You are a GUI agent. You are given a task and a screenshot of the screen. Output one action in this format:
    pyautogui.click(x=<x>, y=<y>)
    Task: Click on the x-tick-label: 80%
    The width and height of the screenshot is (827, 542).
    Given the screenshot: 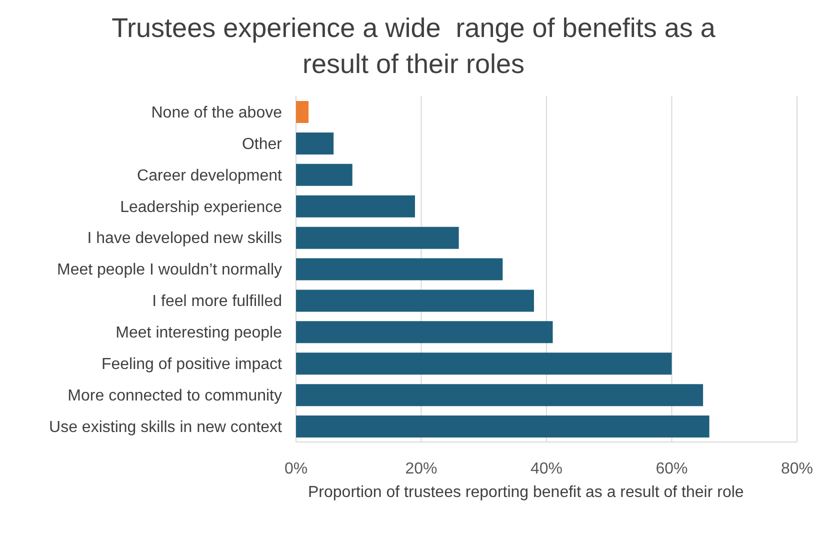 What is the action you would take?
    pyautogui.click(x=797, y=469)
    